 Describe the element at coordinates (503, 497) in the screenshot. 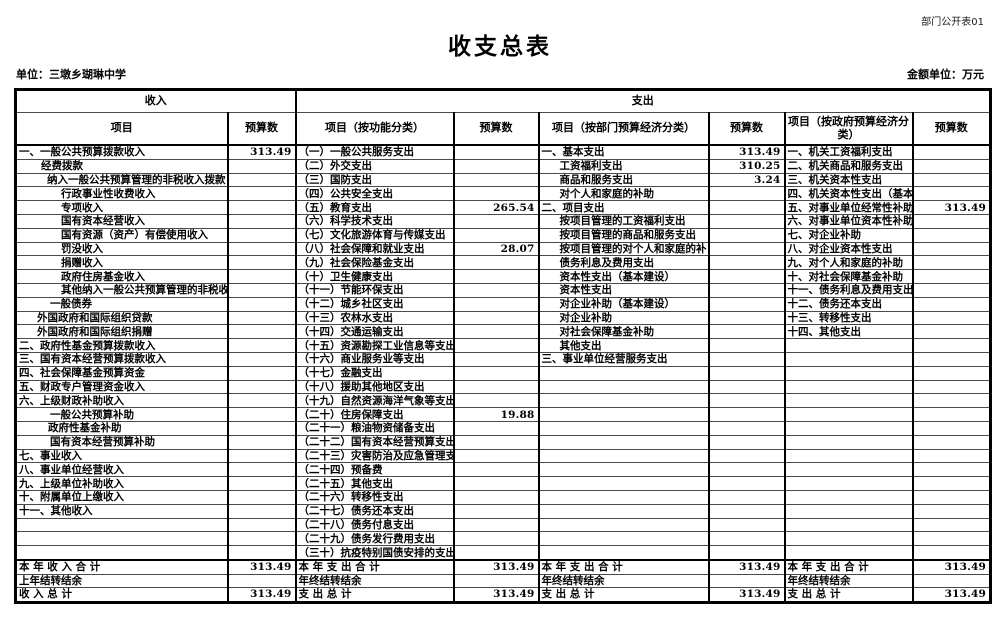

I see `table-row: 十、附属单位上缴收入 （二十六）转移性支出` at that location.